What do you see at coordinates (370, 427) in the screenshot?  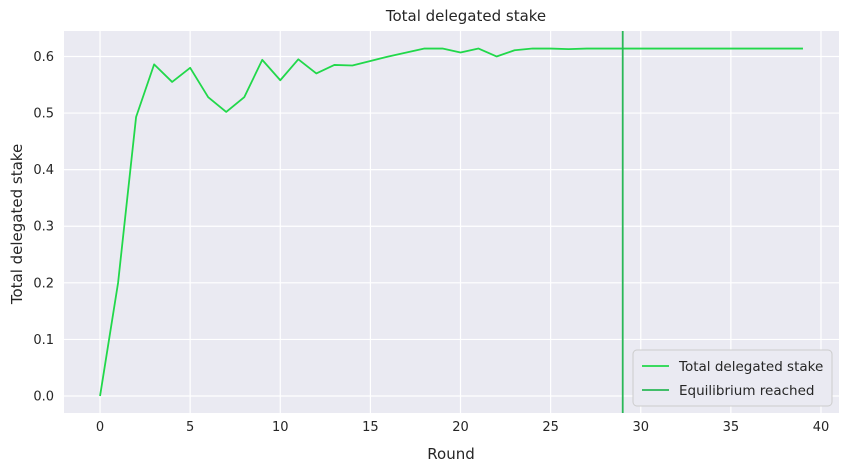 I see `x-tick-label: 15` at bounding box center [370, 427].